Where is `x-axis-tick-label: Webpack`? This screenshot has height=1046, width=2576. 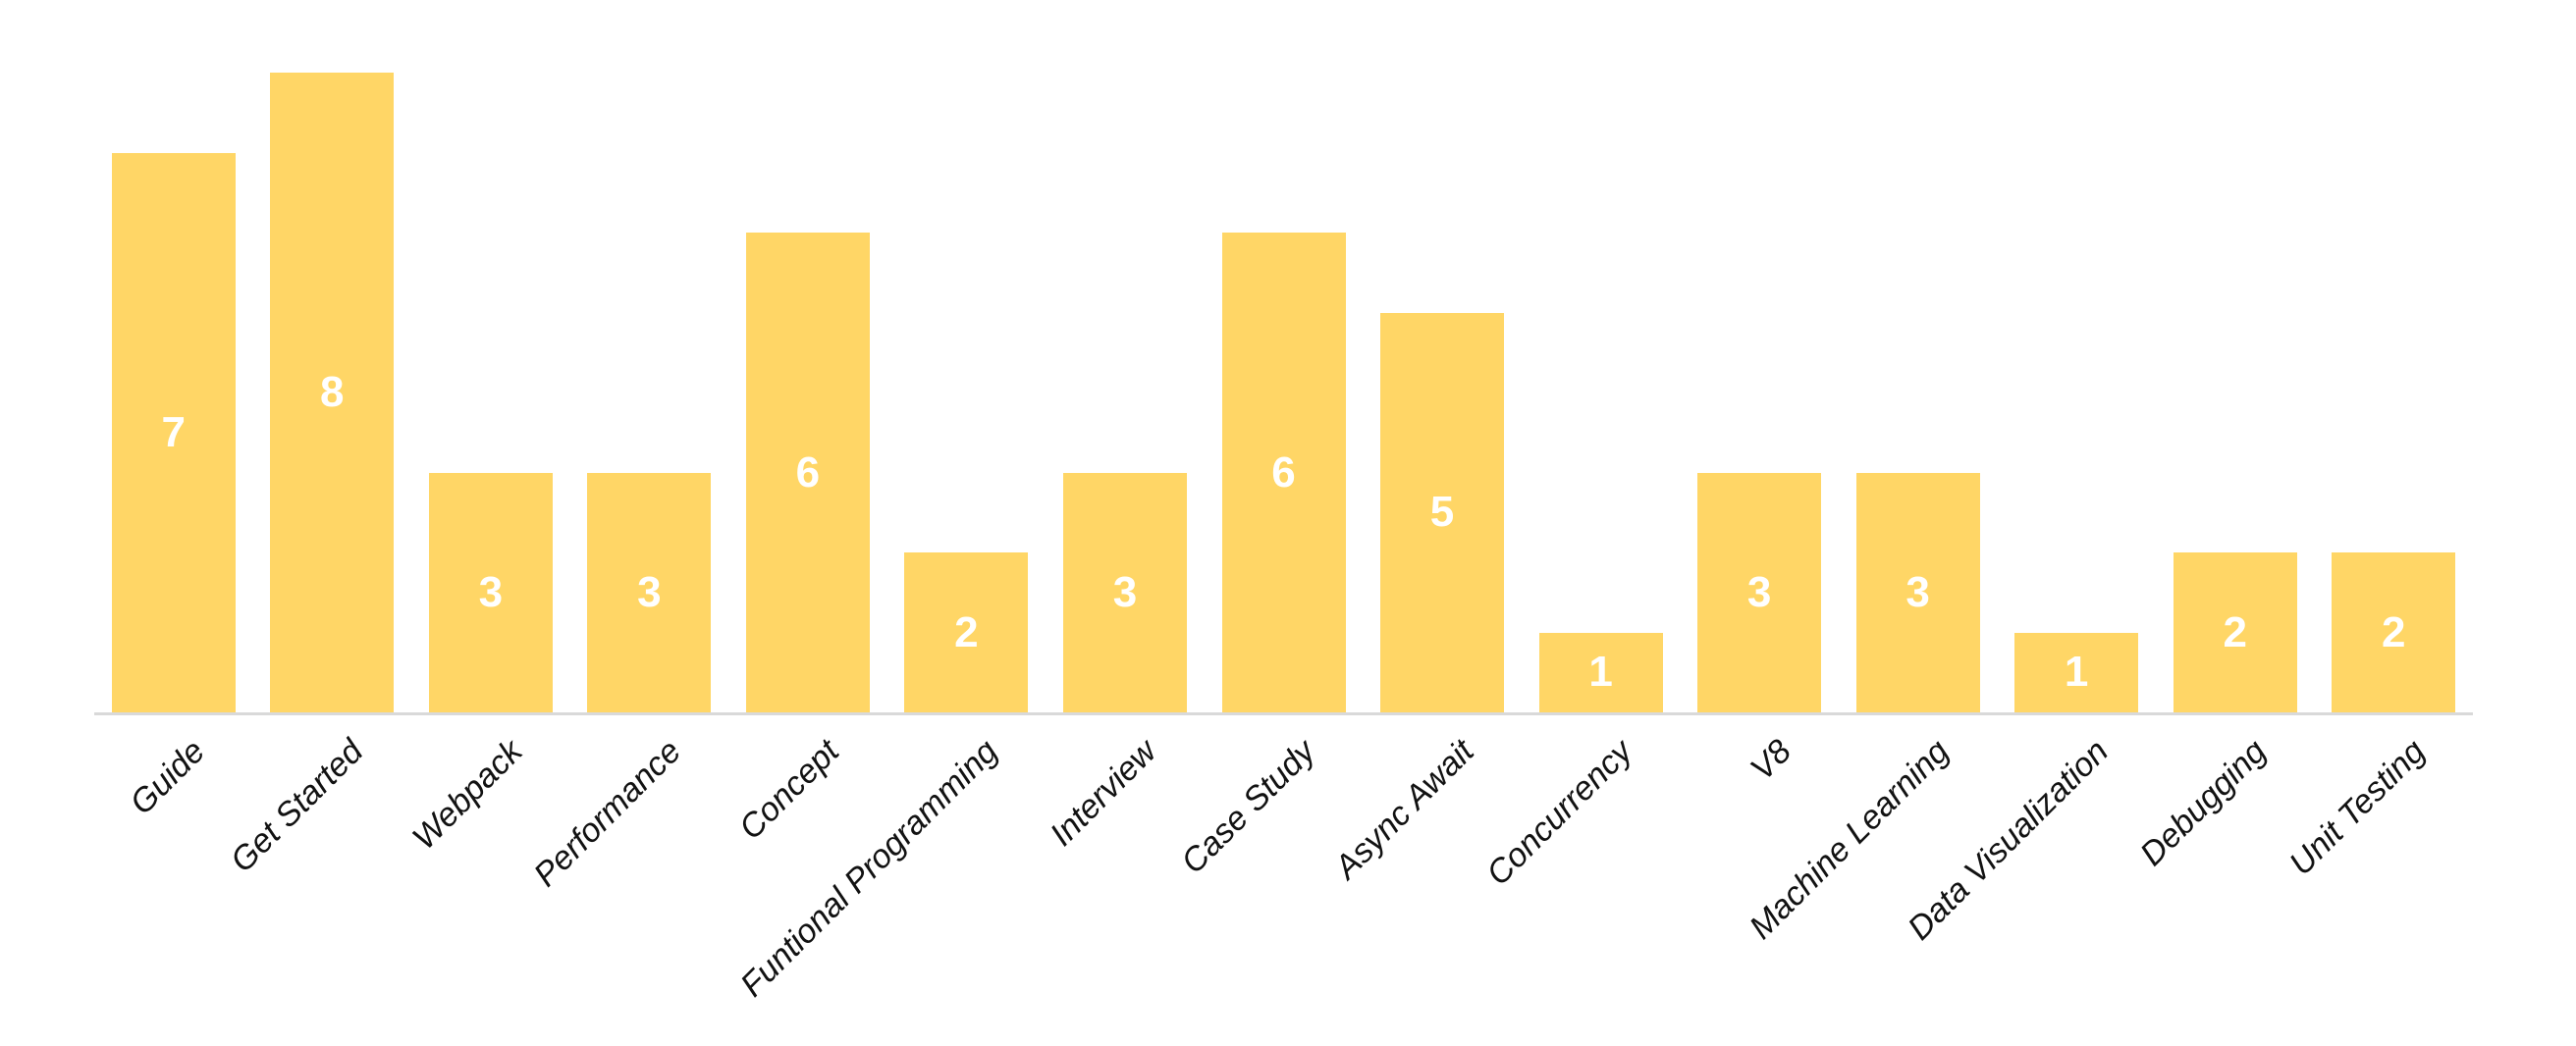
x-axis-tick-label: Webpack is located at coordinates (467, 795).